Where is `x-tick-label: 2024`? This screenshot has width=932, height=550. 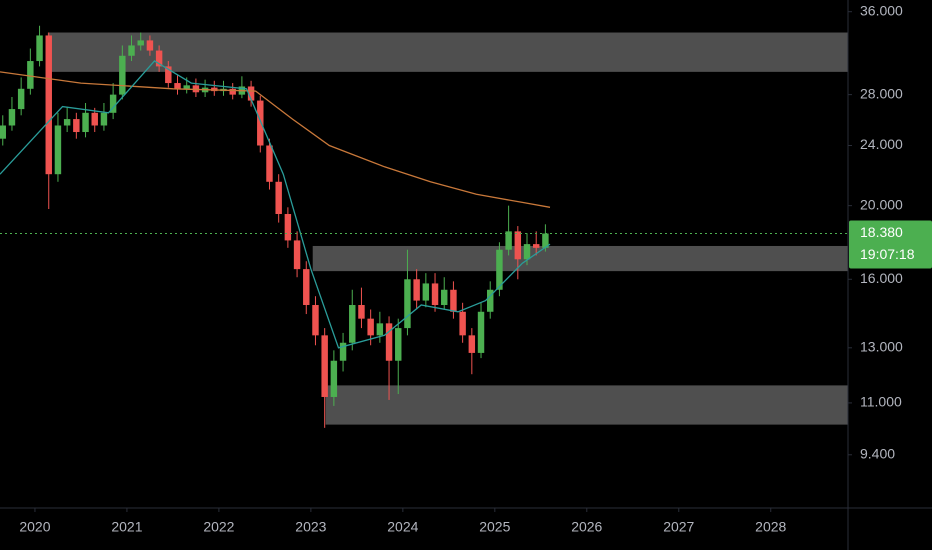 x-tick-label: 2024 is located at coordinates (402, 527).